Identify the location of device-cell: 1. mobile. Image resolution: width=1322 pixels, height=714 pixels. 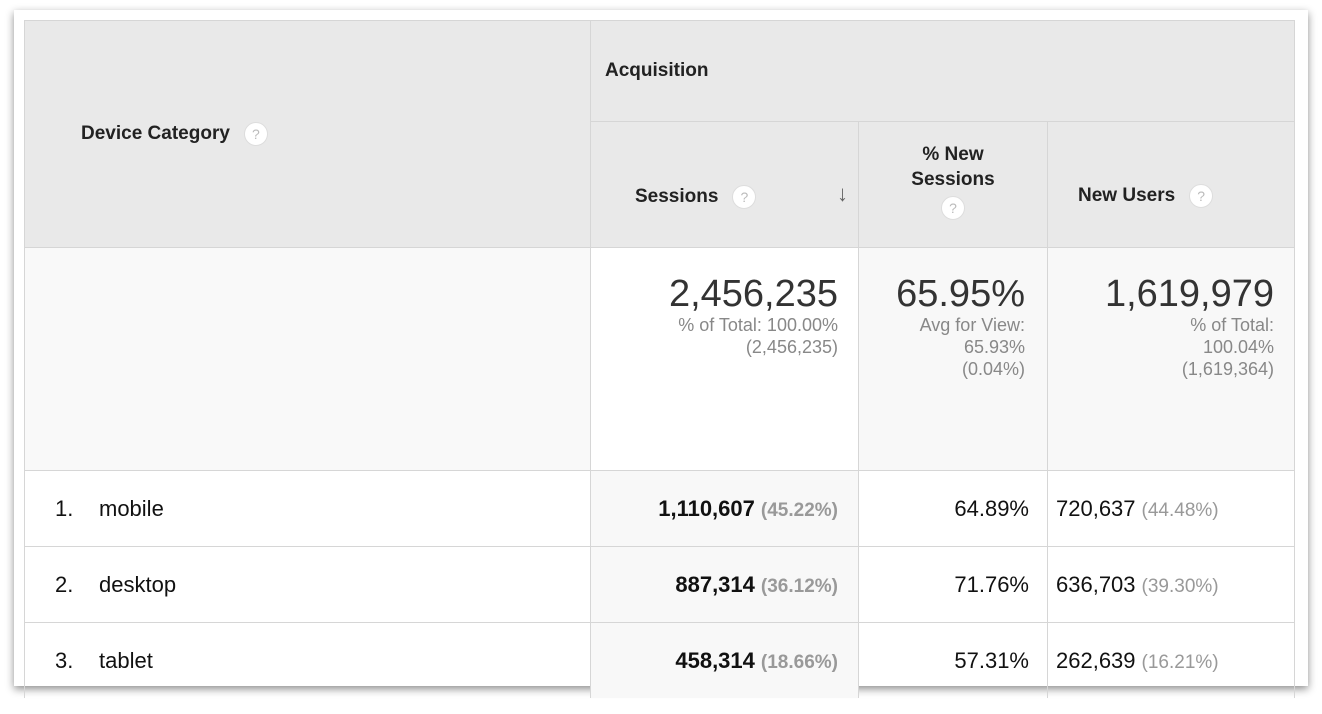
(307, 508).